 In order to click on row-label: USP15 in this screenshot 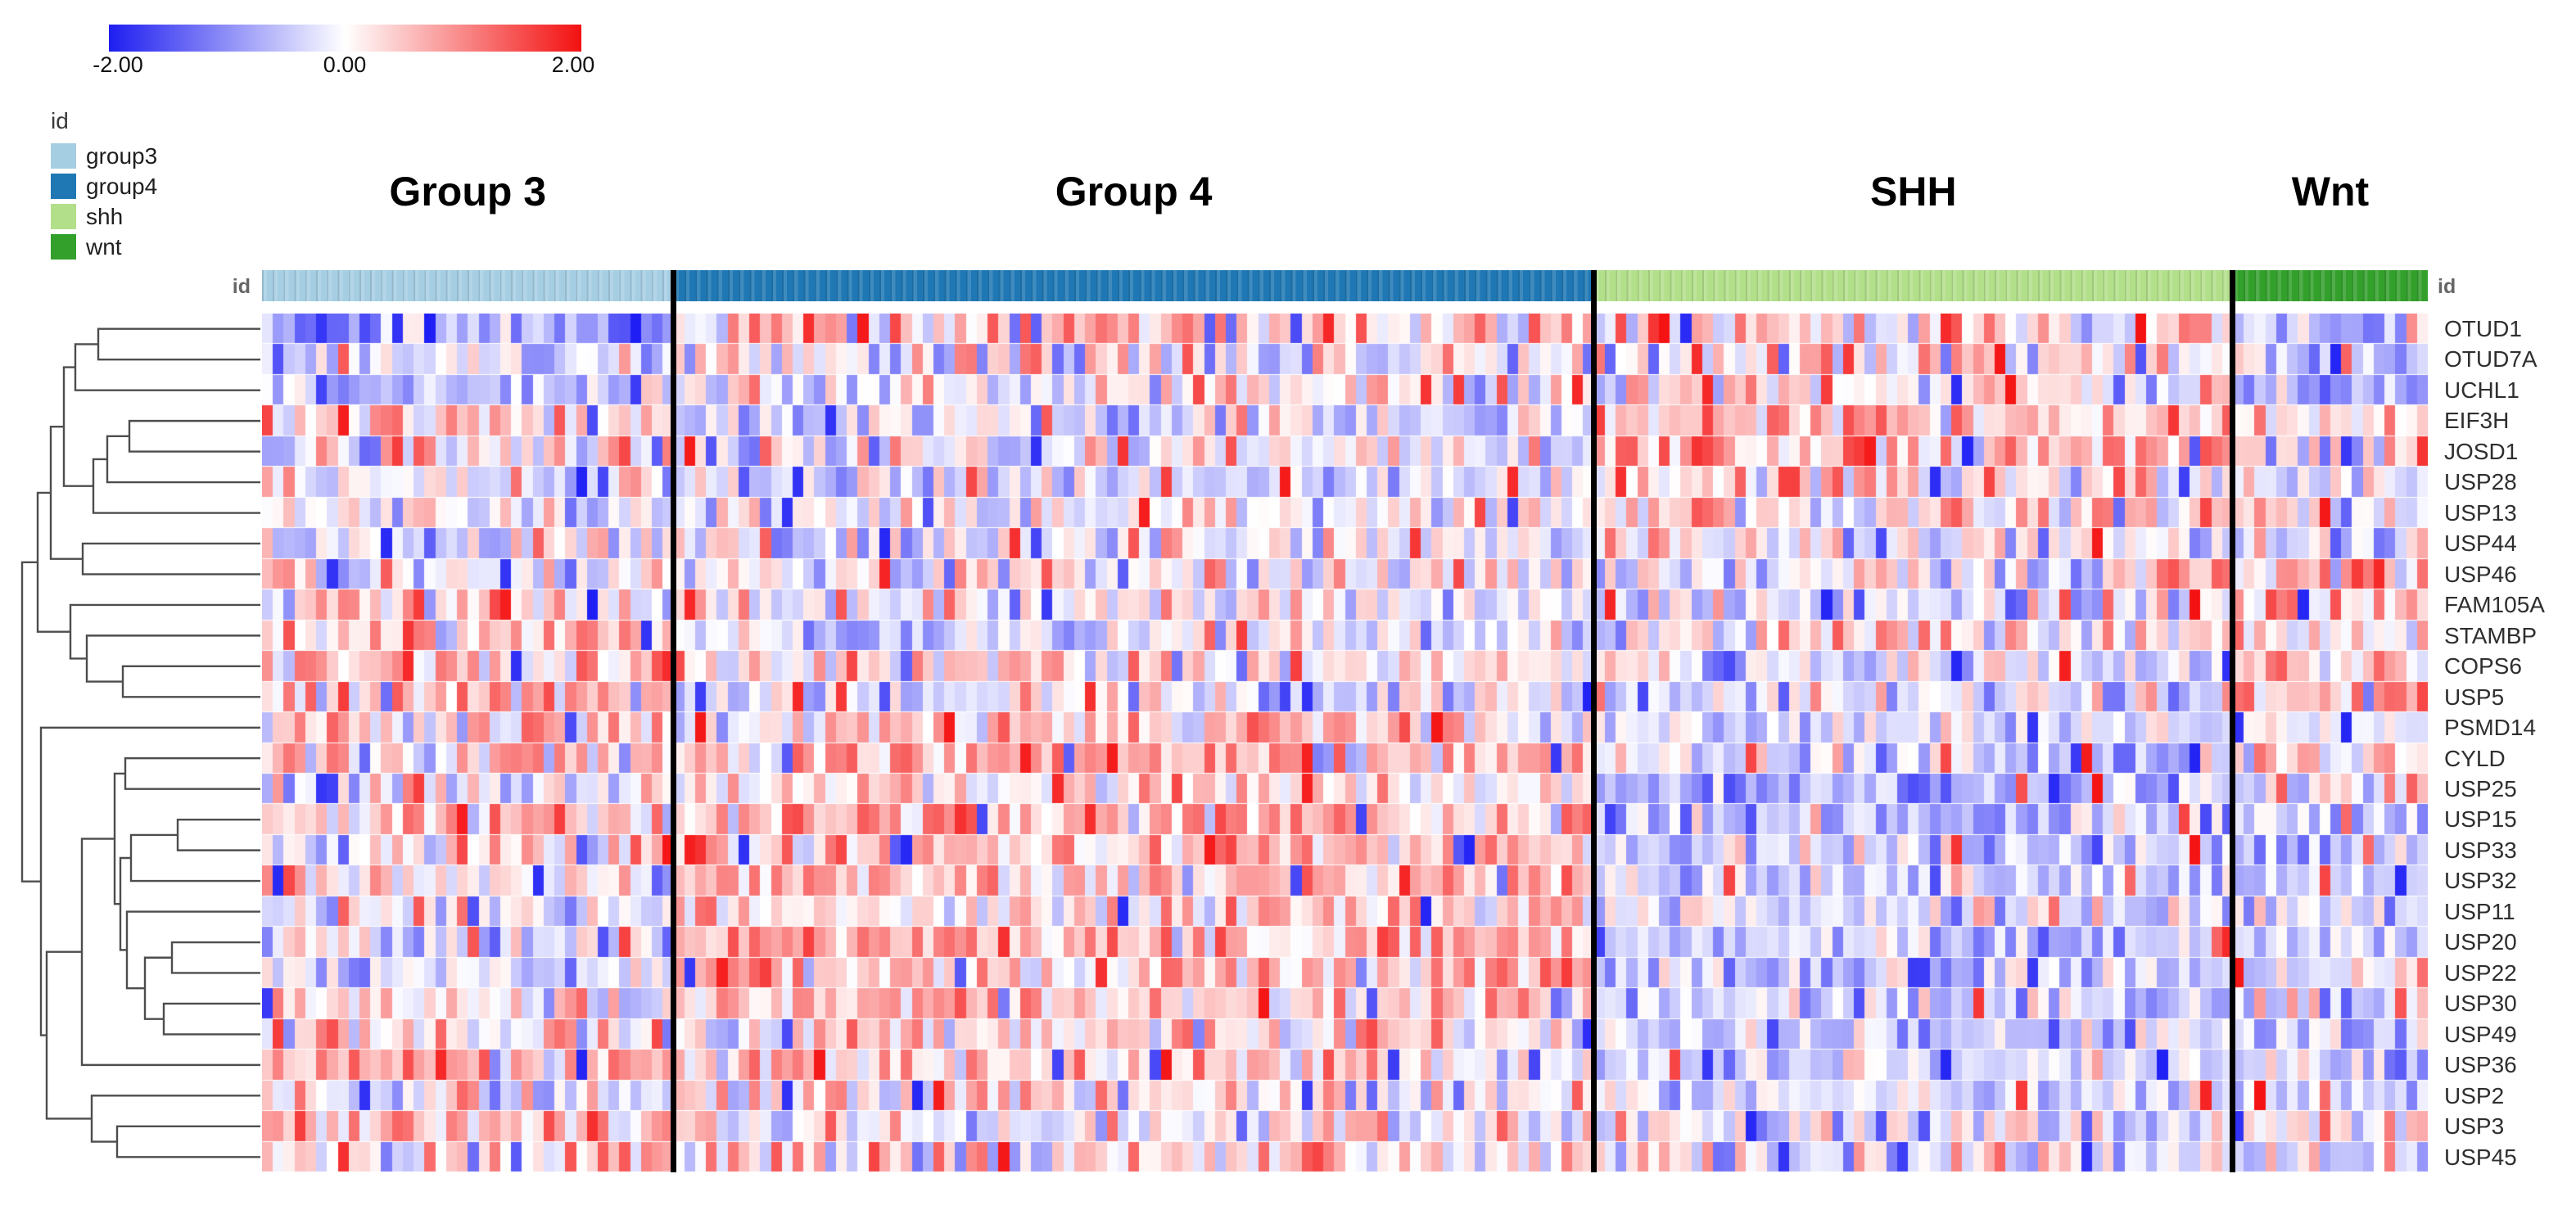, I will do `click(2480, 819)`.